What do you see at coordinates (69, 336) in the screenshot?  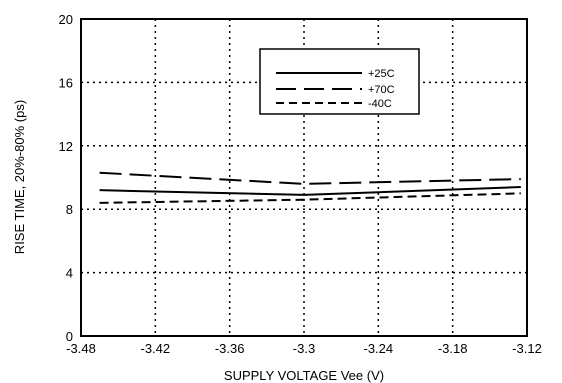 I see `y-tick-label: 0` at bounding box center [69, 336].